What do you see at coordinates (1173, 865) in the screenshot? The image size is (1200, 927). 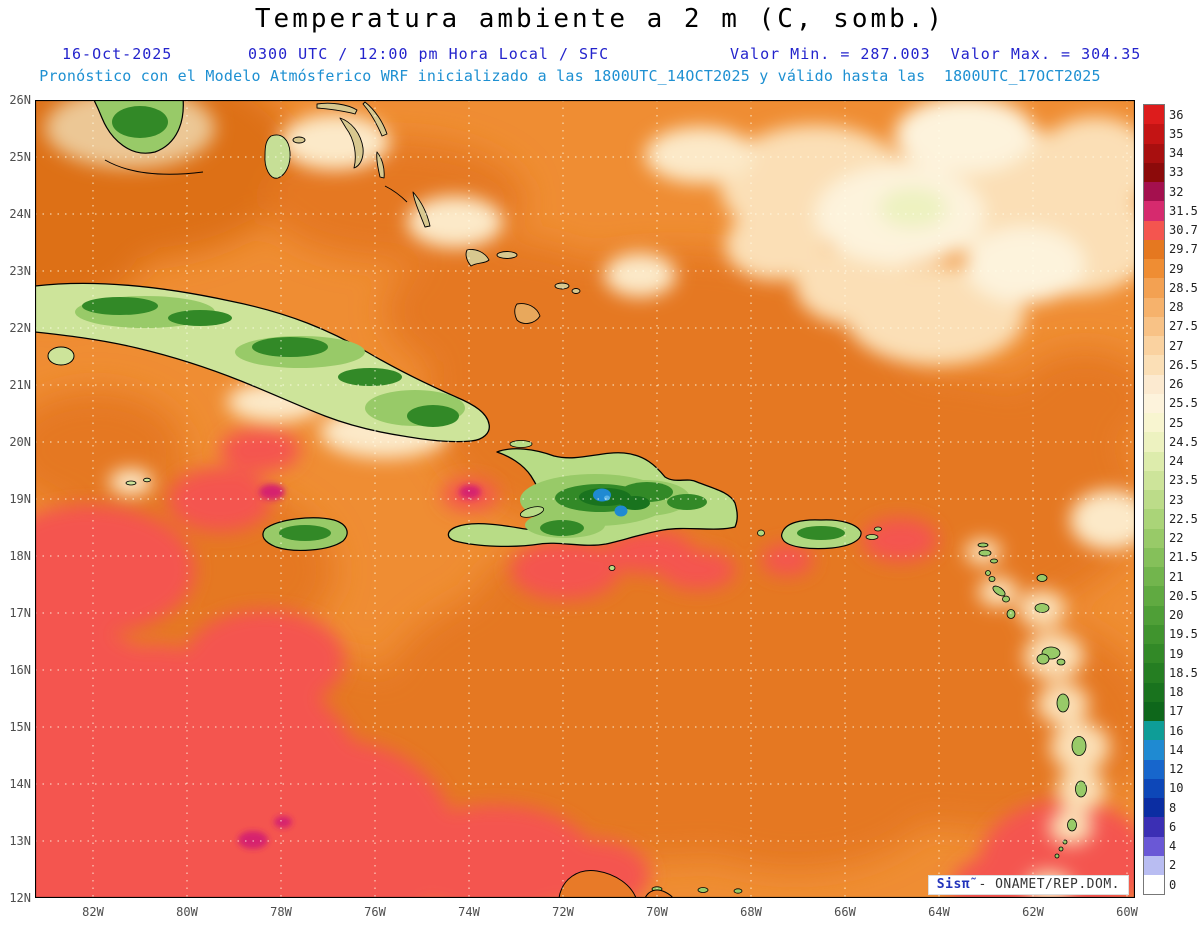 I see `colorbar-label-2: 2` at bounding box center [1173, 865].